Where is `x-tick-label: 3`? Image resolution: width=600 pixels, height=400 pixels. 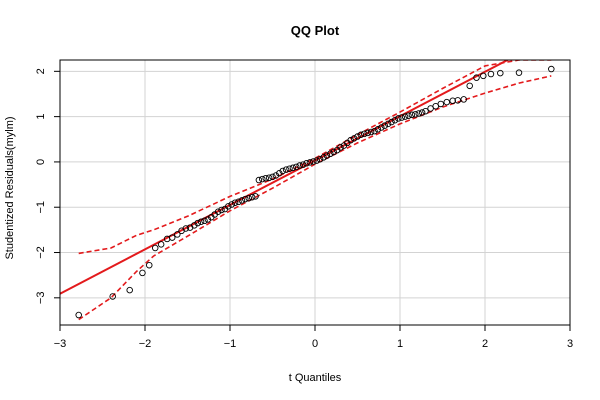
x-tick-label: 3 is located at coordinates (570, 344).